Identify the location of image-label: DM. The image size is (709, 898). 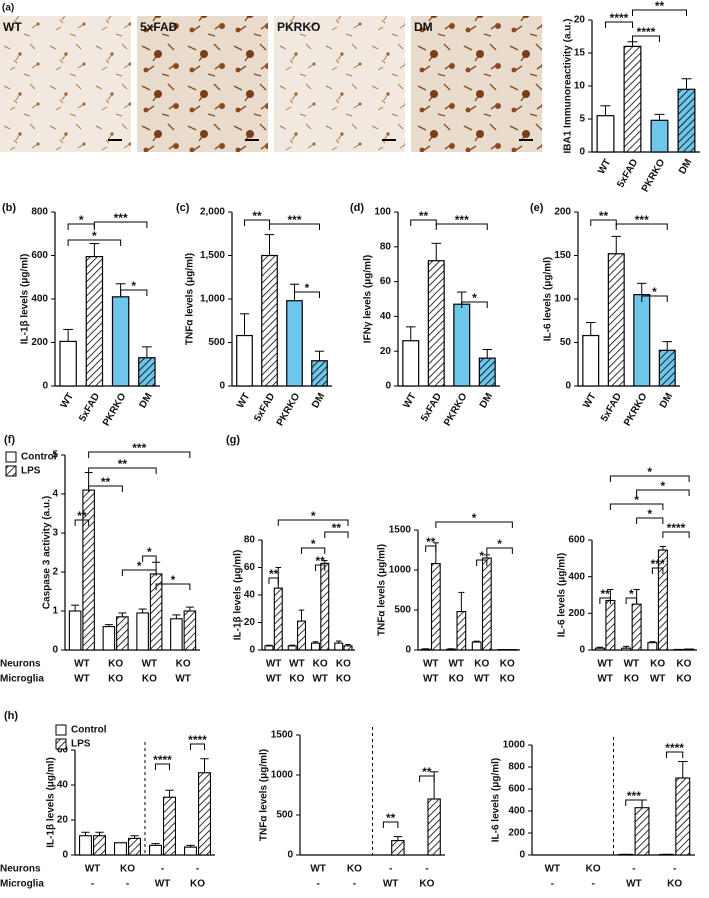
(423, 27).